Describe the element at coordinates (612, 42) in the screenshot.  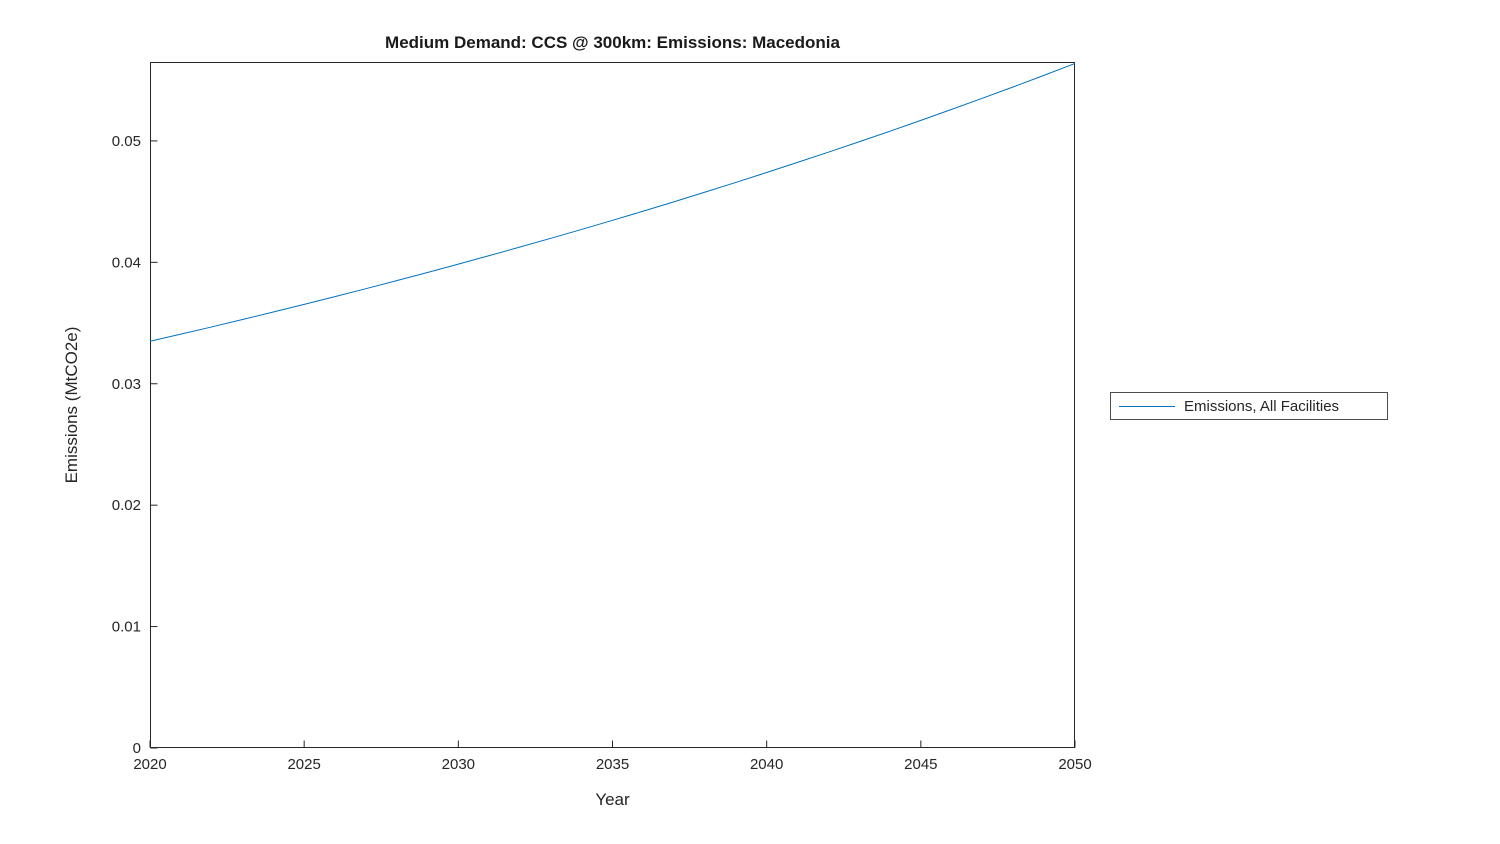
I see `chart-title: Medium Demand: CCS @ 300km: Emissions` at that location.